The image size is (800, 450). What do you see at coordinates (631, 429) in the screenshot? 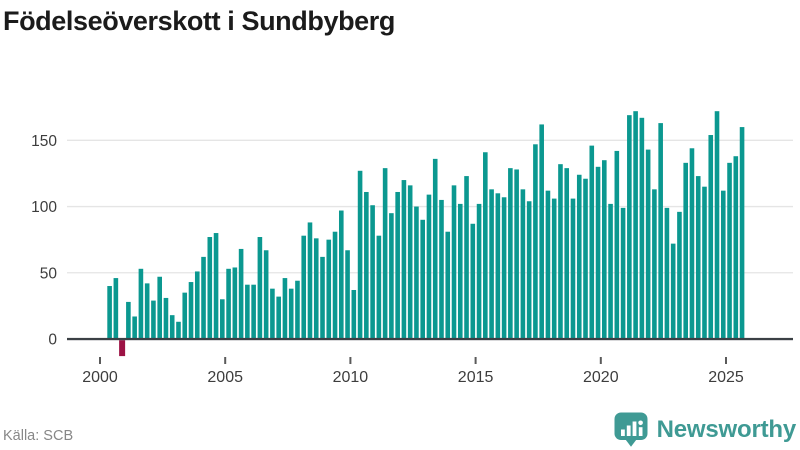
I see `bar-chart-pin-icon` at bounding box center [631, 429].